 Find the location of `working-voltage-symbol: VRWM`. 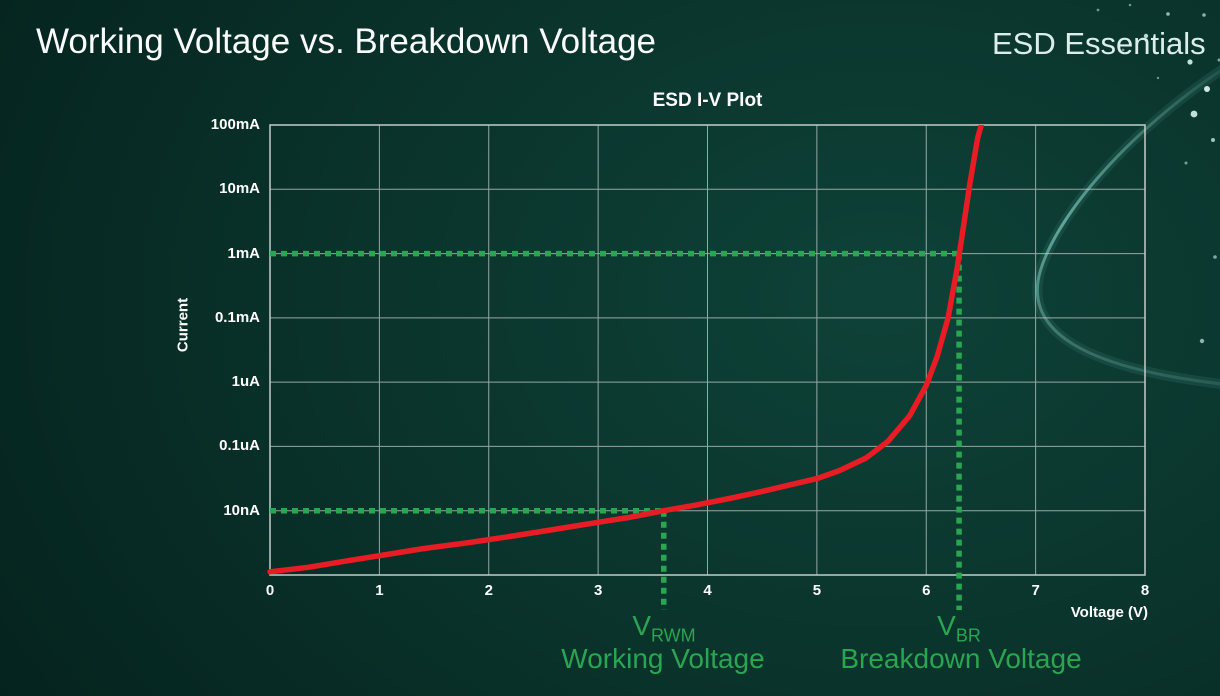

working-voltage-symbol: VRWM is located at coordinates (663, 628).